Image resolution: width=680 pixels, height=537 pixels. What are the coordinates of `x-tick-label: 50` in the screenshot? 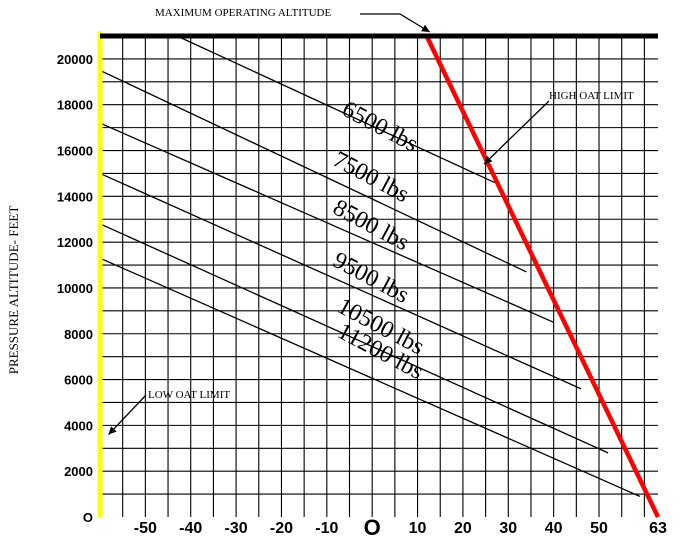 It's located at (599, 528).